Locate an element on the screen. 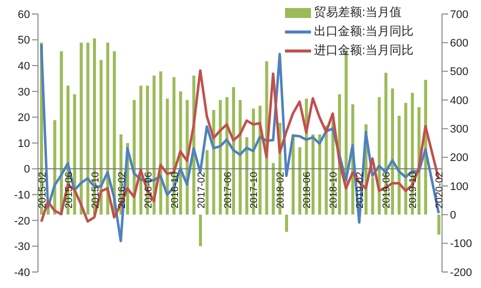 This screenshot has width=481, height=288. y2-tick-label: 300 is located at coordinates (459, 130).